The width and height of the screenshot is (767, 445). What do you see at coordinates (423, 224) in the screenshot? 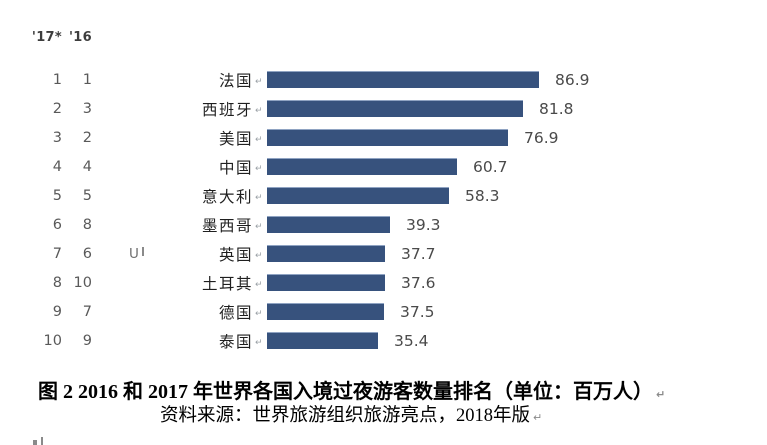
I see `value-label: 39.3` at bounding box center [423, 224].